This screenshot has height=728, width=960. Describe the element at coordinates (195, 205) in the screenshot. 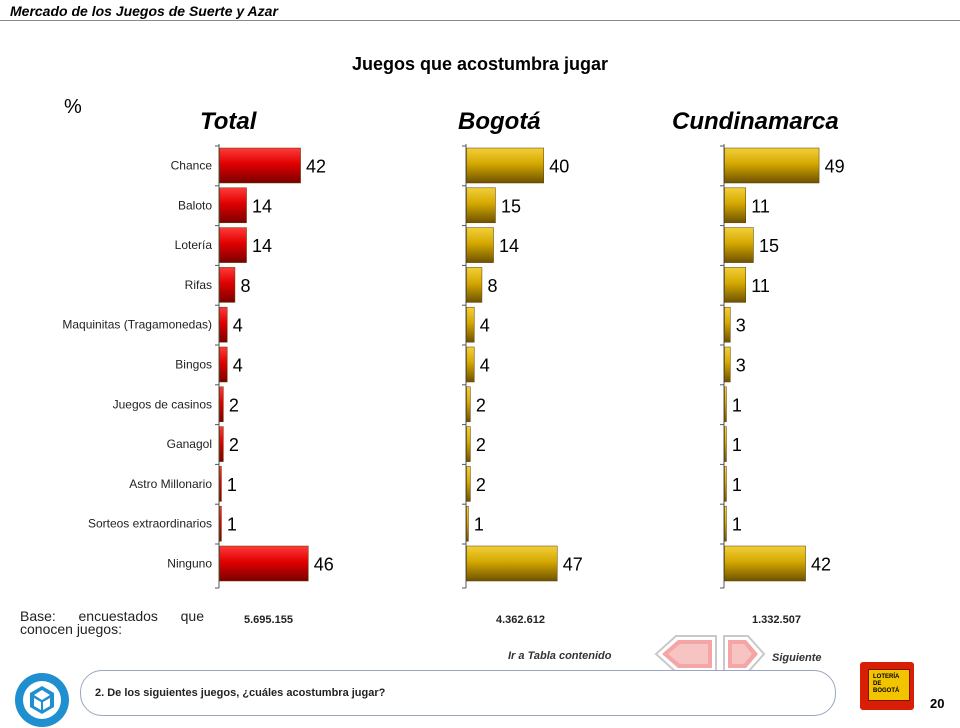

I see `category-label: Baloto` at that location.